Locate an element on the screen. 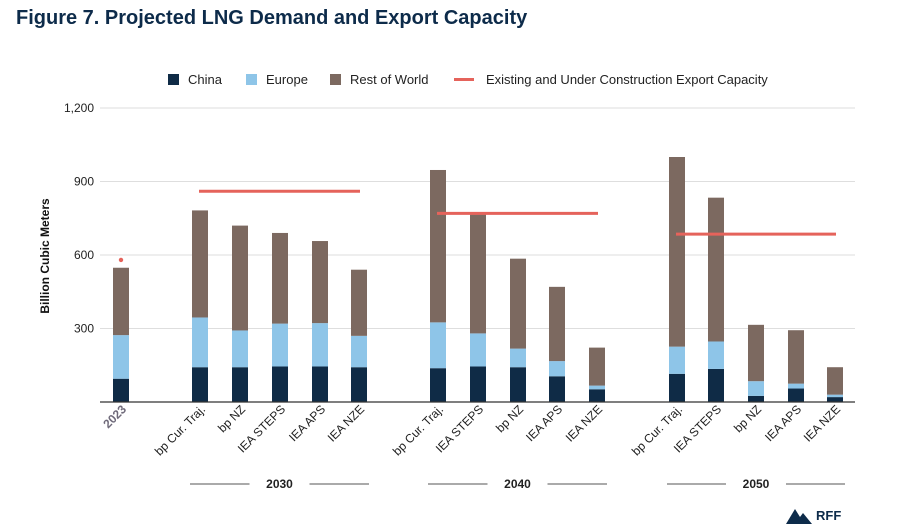 The height and width of the screenshot is (532, 901). logo-text: RFF is located at coordinates (829, 515).